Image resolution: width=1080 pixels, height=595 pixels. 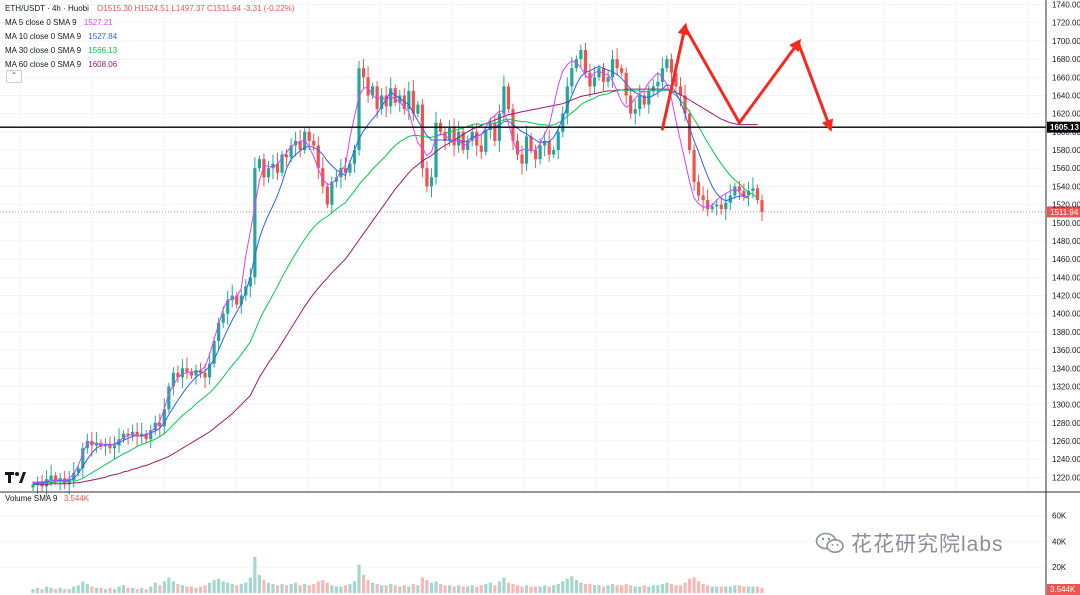 I want to click on price-tick-label: 1500.00, so click(x=1066, y=223).